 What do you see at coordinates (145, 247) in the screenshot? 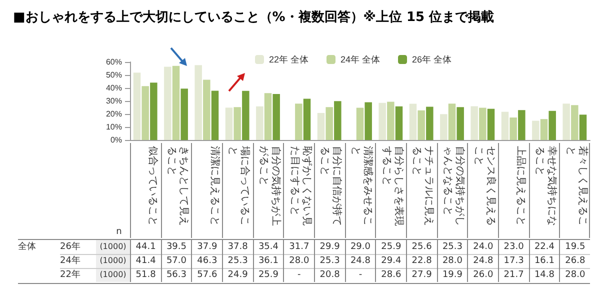
I see `data-label: 44.1` at bounding box center [145, 247].